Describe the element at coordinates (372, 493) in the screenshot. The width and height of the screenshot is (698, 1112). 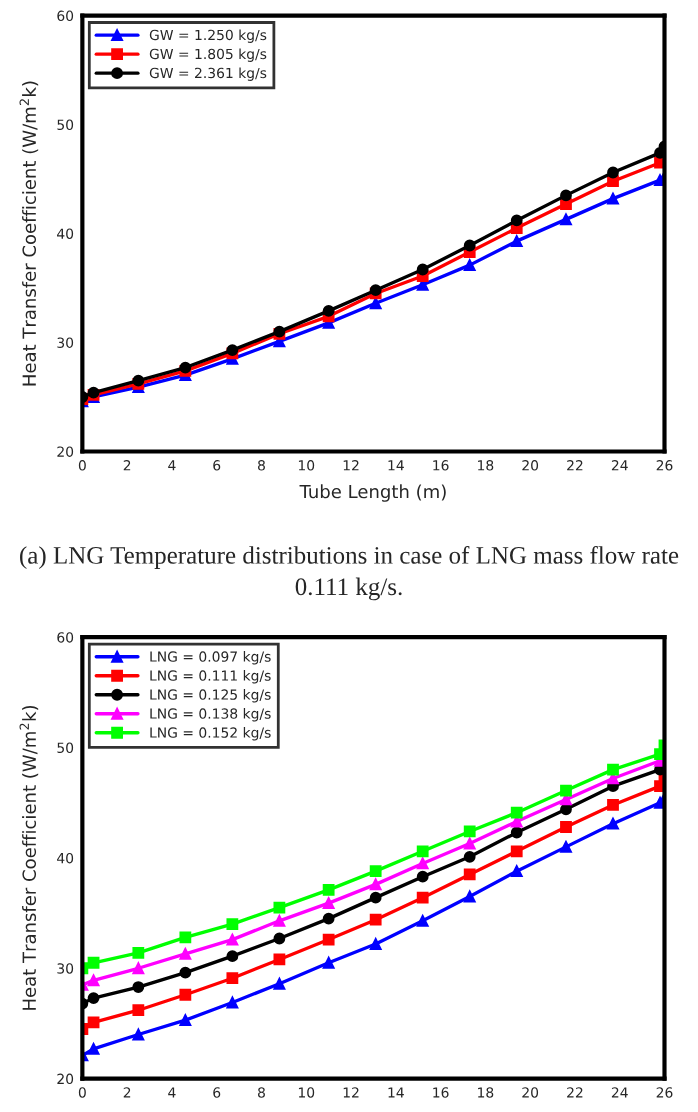
I see `x-axis-title: Tube Length (m)` at that location.